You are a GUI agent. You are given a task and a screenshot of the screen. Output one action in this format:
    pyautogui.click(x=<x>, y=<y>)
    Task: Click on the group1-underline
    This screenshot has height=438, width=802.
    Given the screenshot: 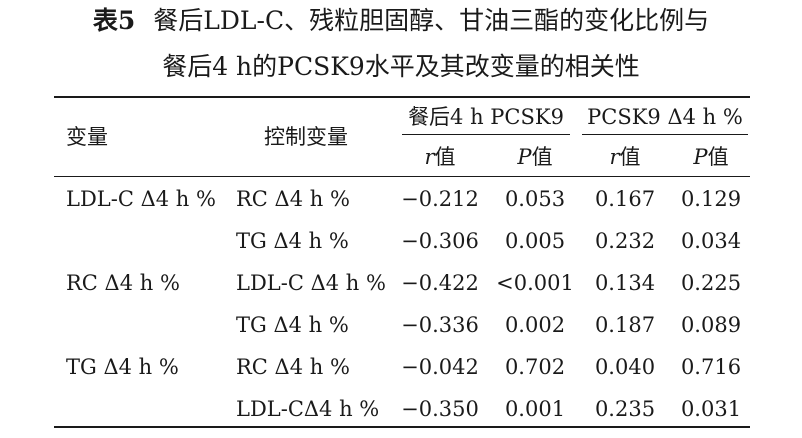 What is the action you would take?
    pyautogui.click(x=486, y=134)
    